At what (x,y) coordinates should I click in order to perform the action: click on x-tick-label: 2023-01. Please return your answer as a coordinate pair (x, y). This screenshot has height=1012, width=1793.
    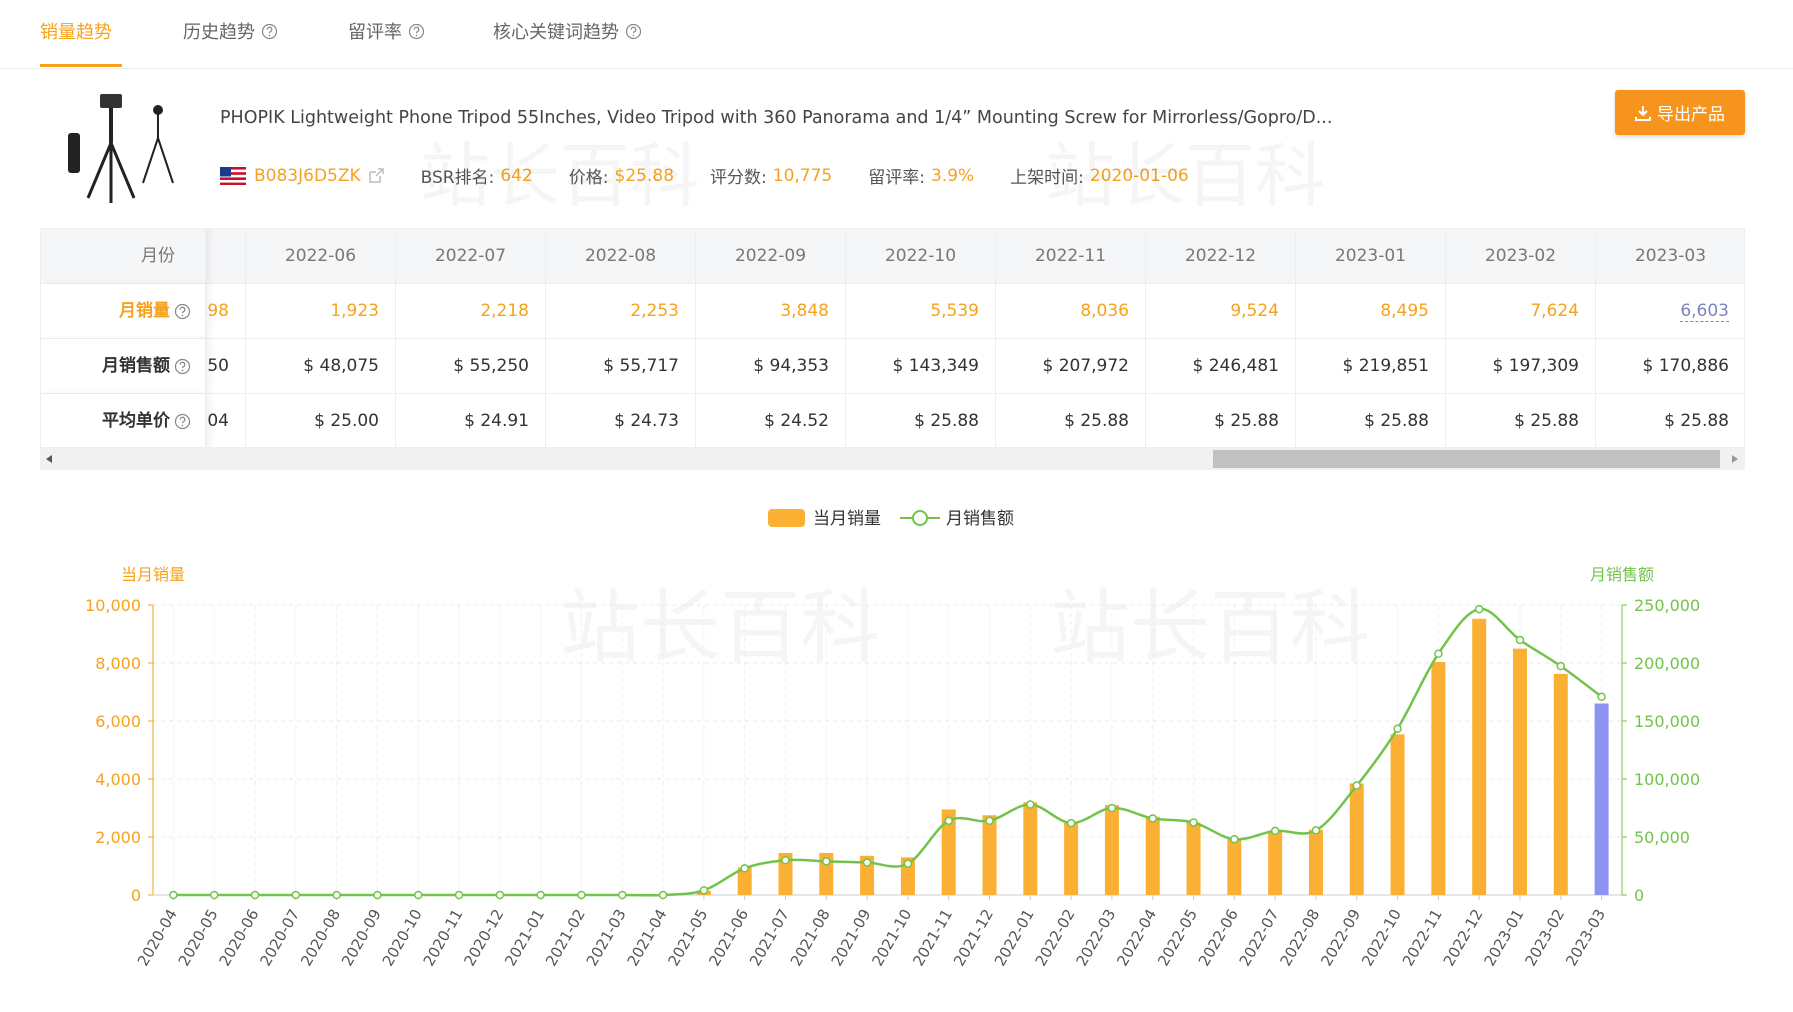
    Looking at the image, I should click on (1504, 937).